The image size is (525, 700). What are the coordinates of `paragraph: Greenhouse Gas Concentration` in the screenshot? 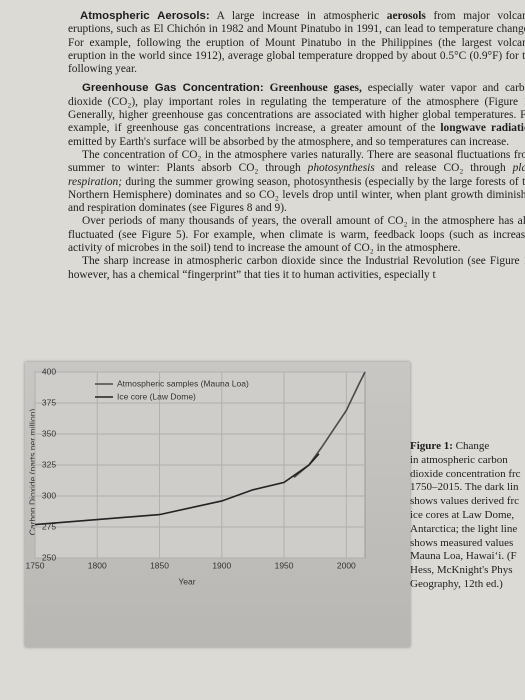 It's located at (296, 115).